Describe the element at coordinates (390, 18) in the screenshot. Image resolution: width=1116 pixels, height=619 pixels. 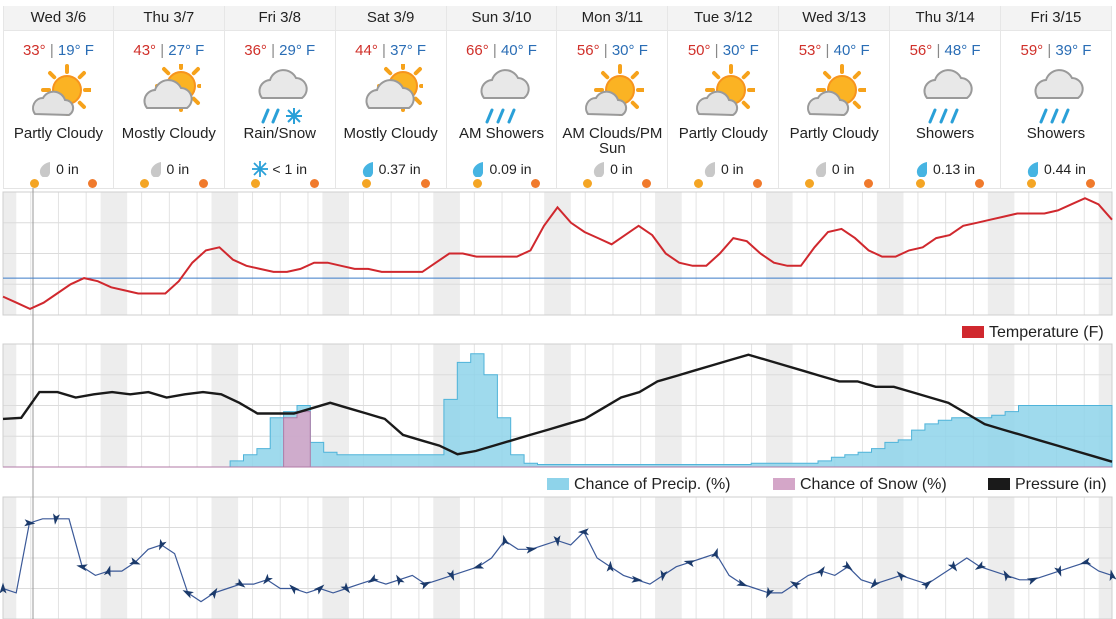
I see `day-date: Sat 3/9` at that location.